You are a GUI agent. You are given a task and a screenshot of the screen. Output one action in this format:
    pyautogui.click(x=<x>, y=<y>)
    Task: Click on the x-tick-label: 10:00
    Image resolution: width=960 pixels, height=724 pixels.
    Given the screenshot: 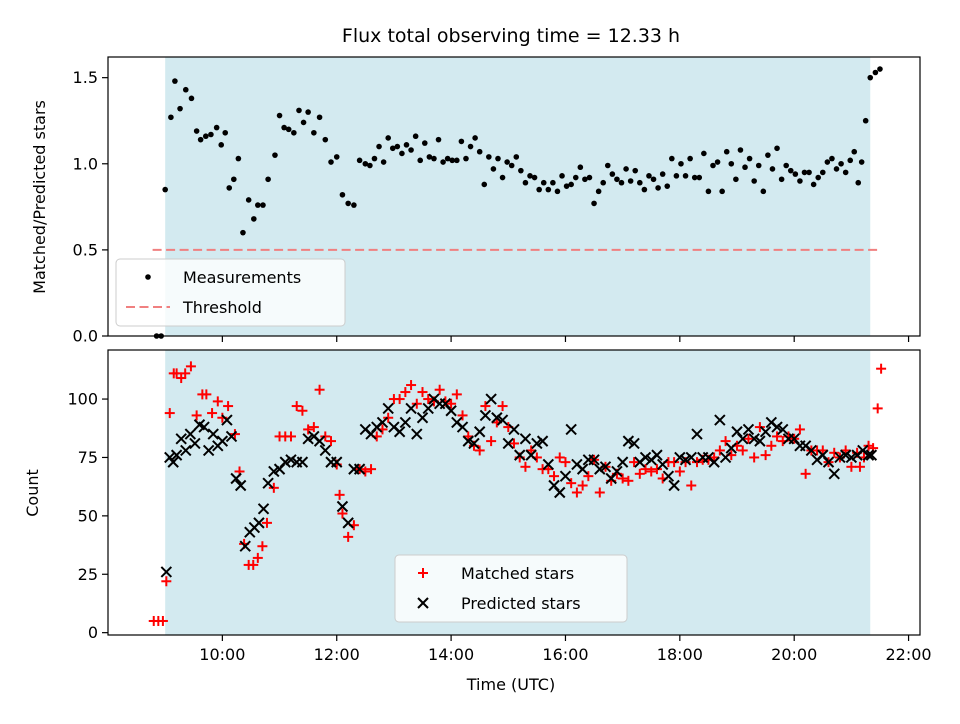 What is the action you would take?
    pyautogui.click(x=222, y=654)
    